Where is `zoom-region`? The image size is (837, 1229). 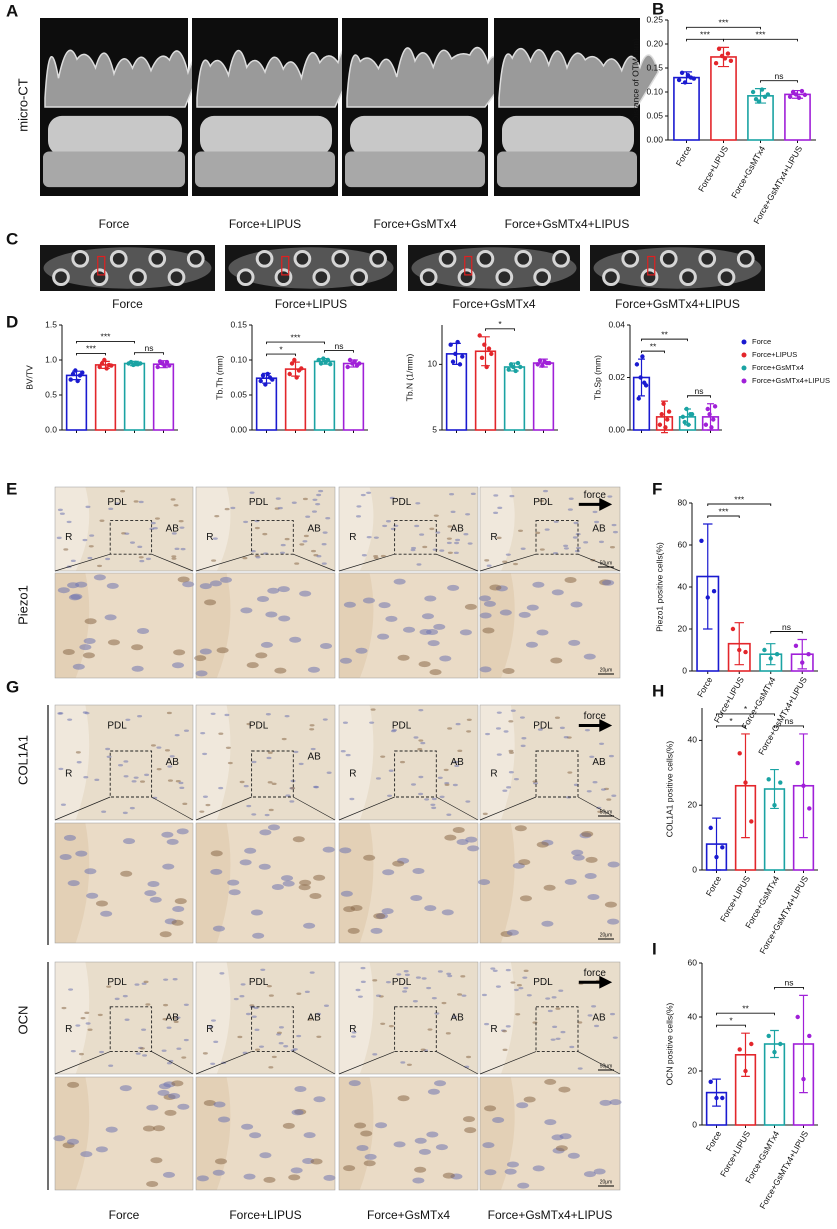
zoom-region is located at coordinates (272, 1029).